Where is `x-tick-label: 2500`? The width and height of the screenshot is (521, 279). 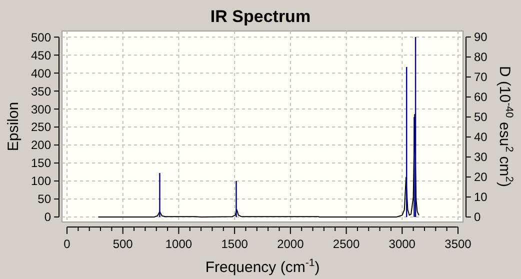 x-tick-label: 2500 is located at coordinates (346, 244).